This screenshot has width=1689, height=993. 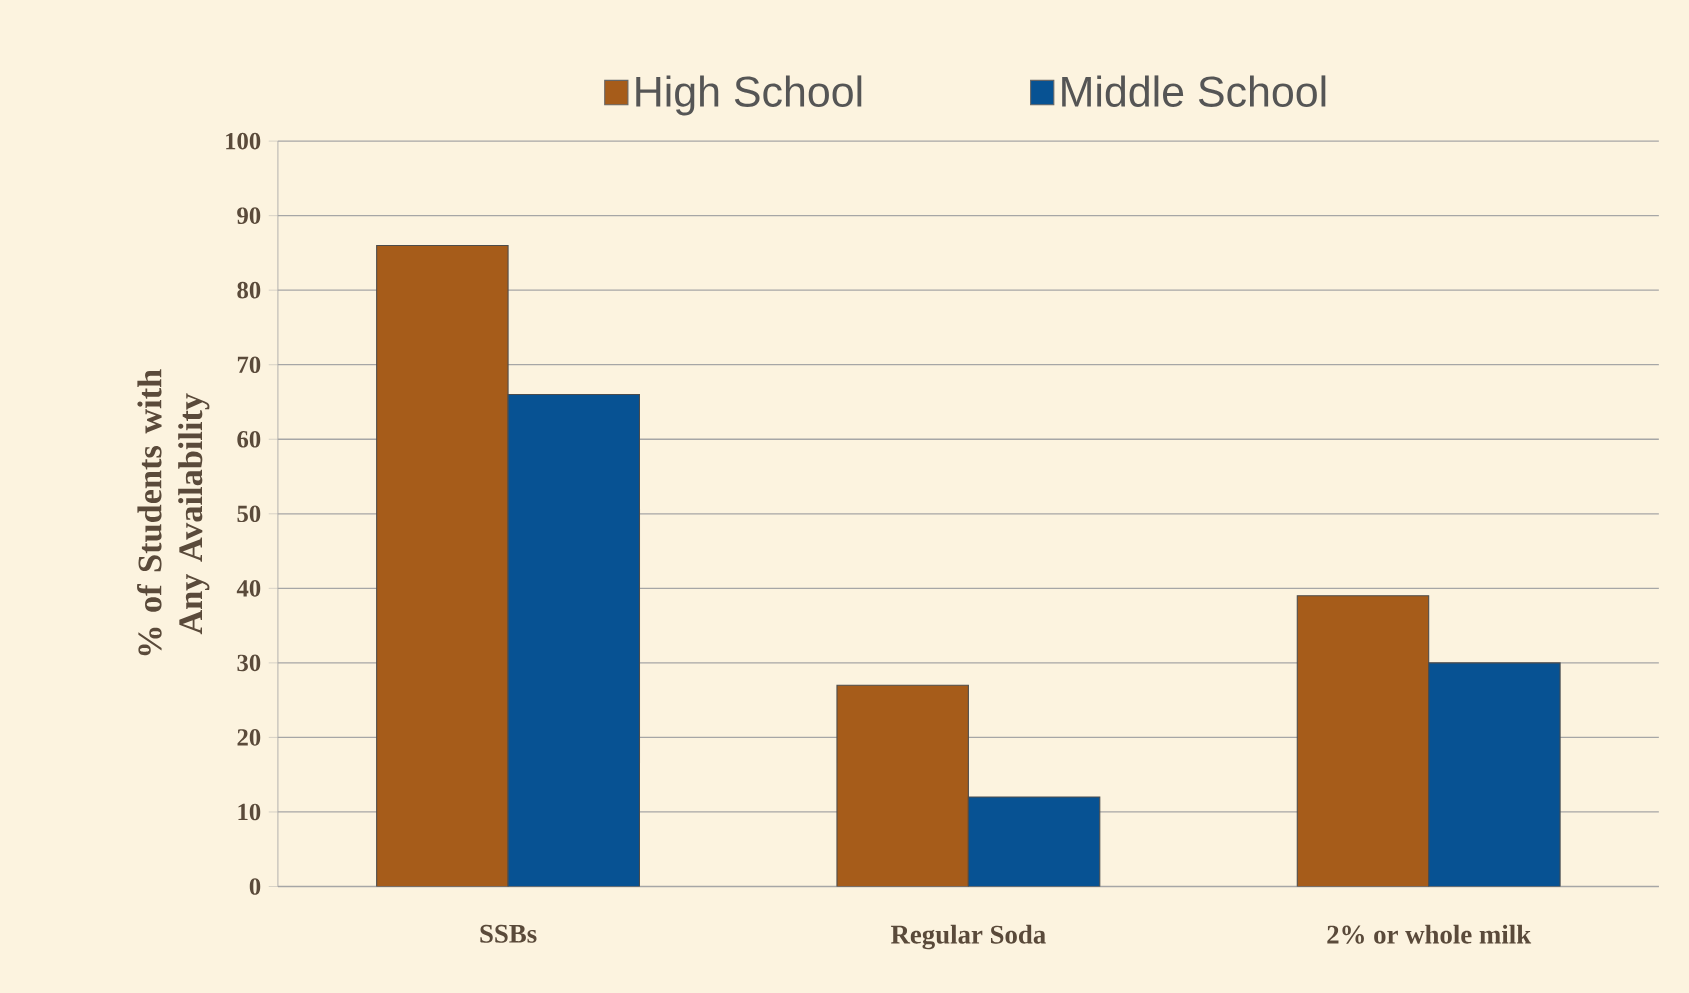 I want to click on y-tick-label: 50, so click(x=249, y=514).